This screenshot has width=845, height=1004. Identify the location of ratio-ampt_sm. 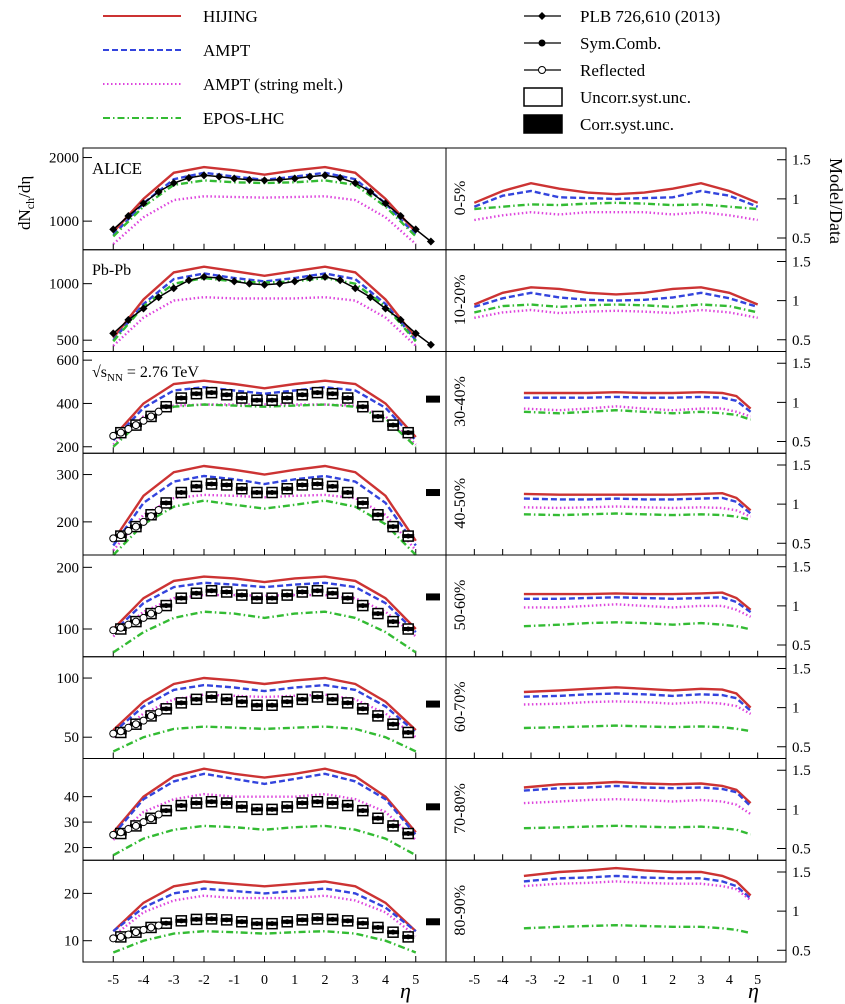
(616, 216).